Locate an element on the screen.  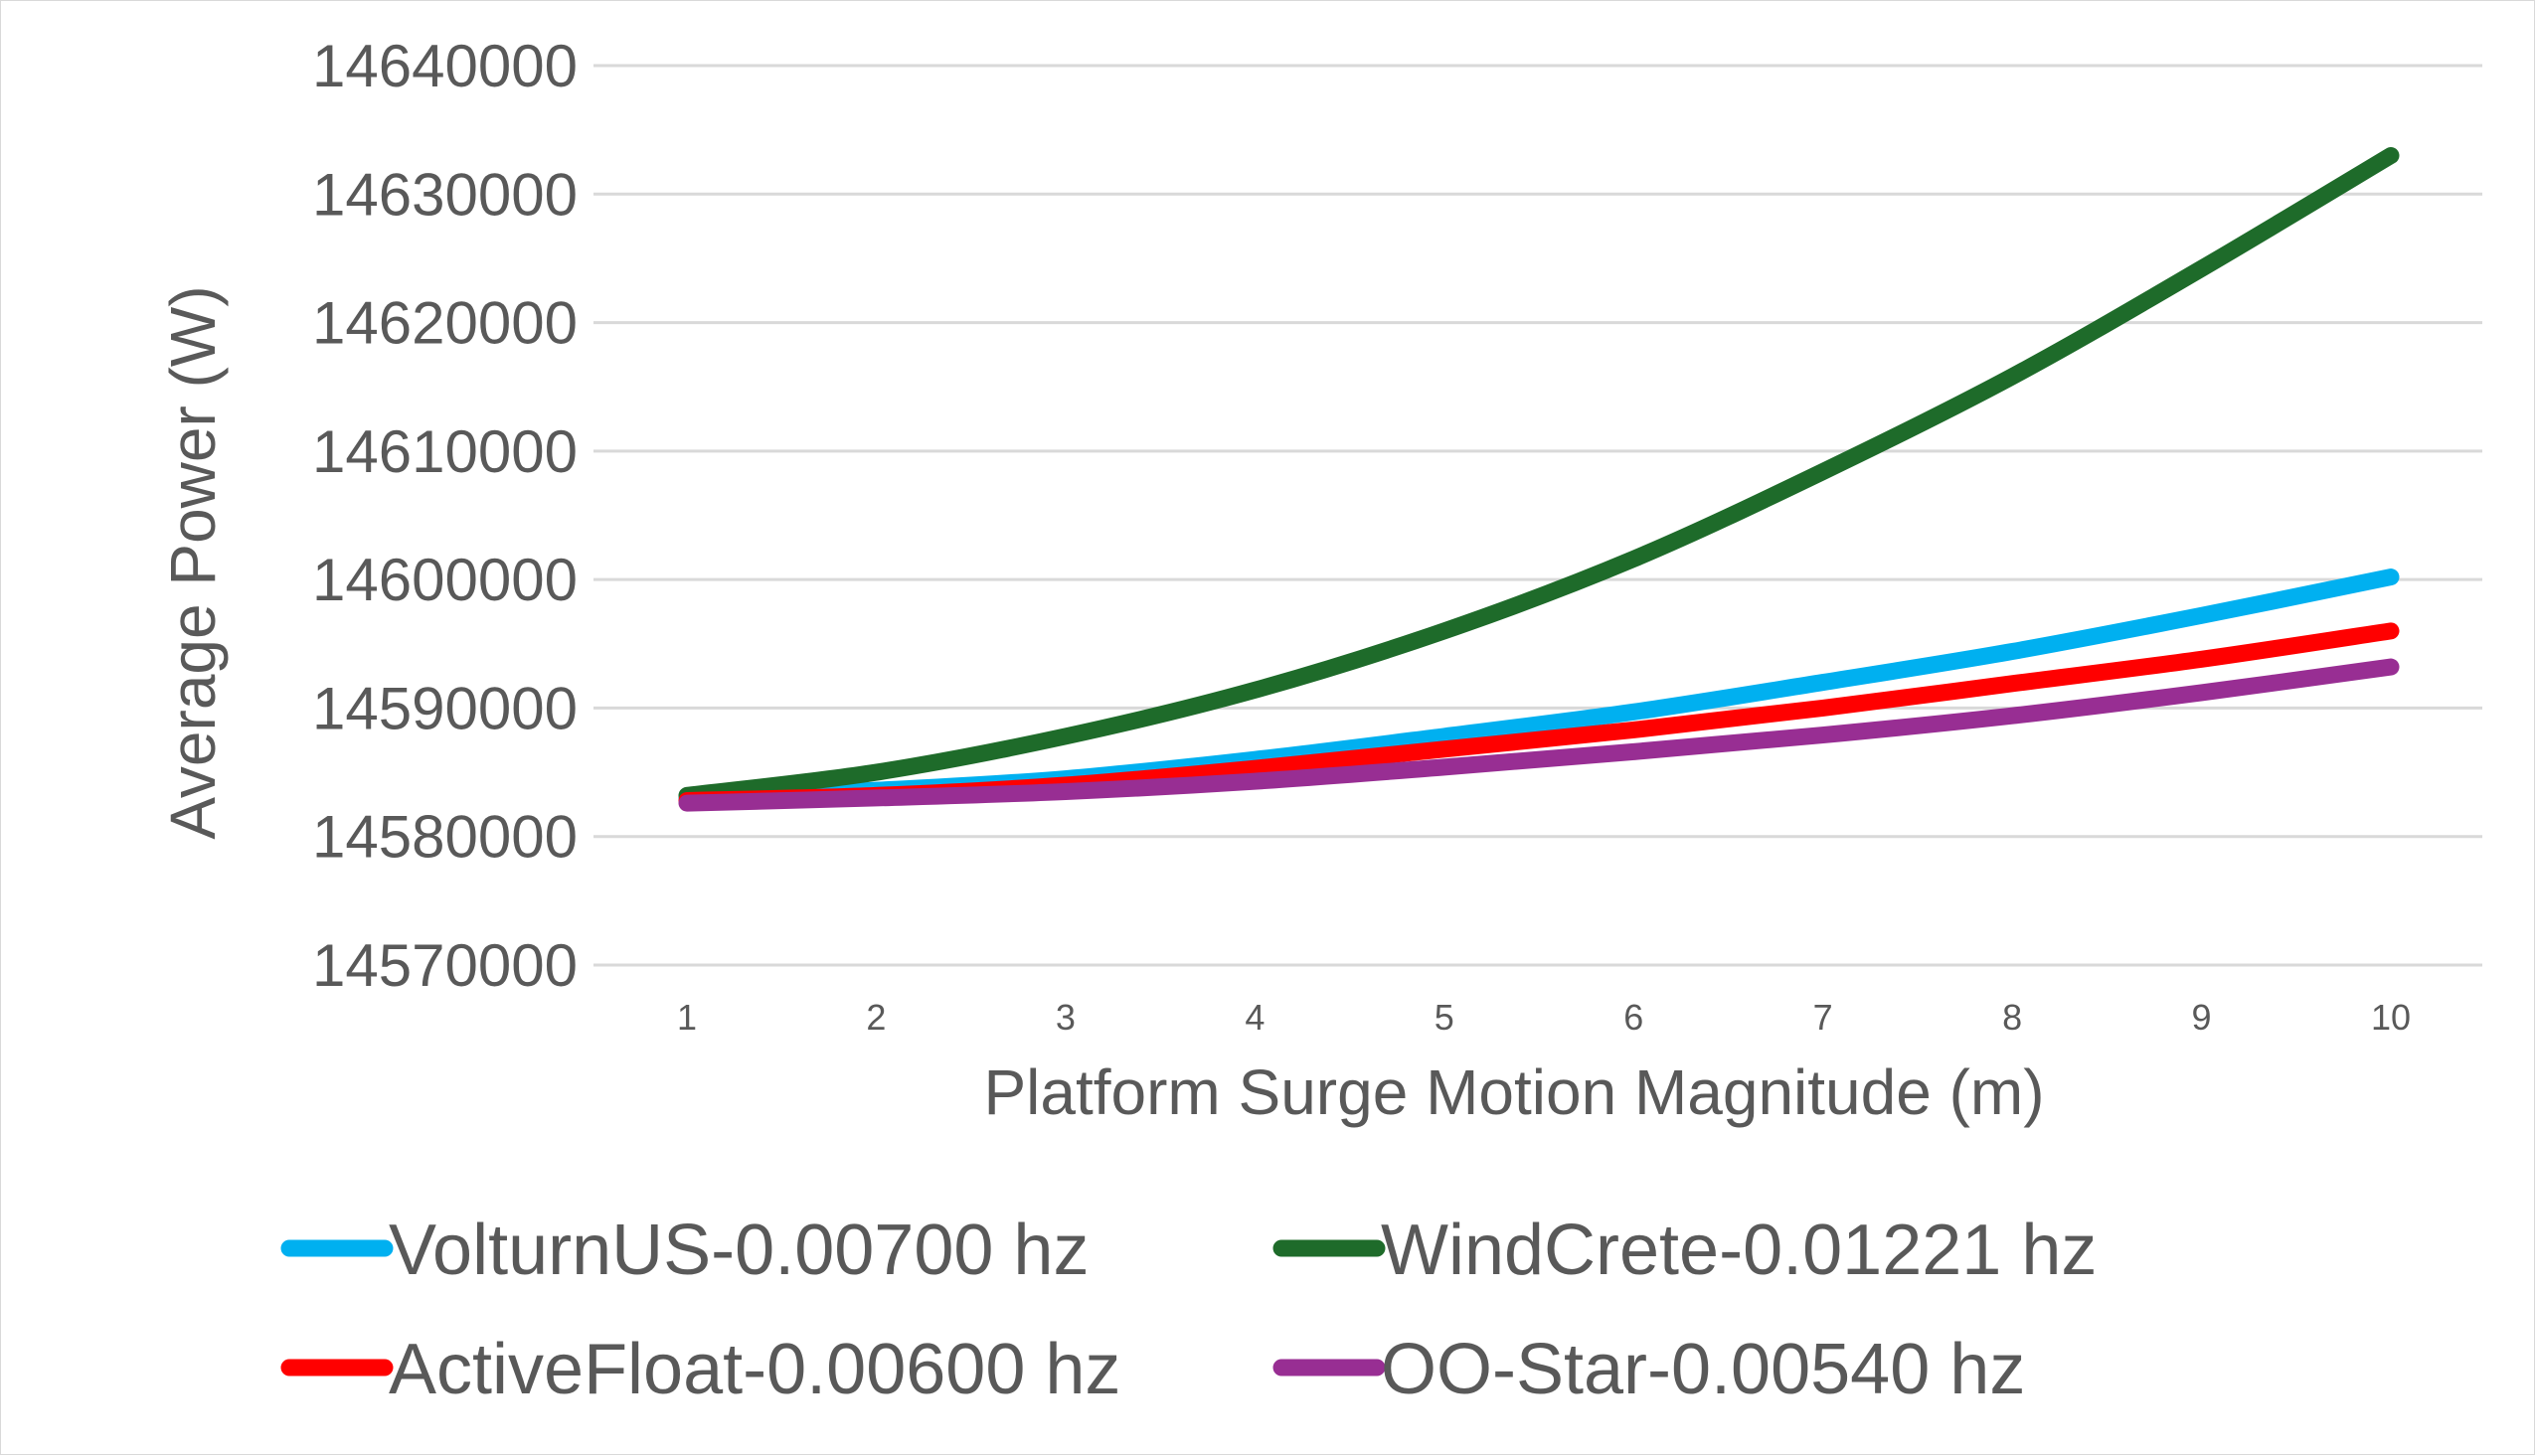
legend-label: OO-Star-0.00540 hz is located at coordinates (1703, 1369).